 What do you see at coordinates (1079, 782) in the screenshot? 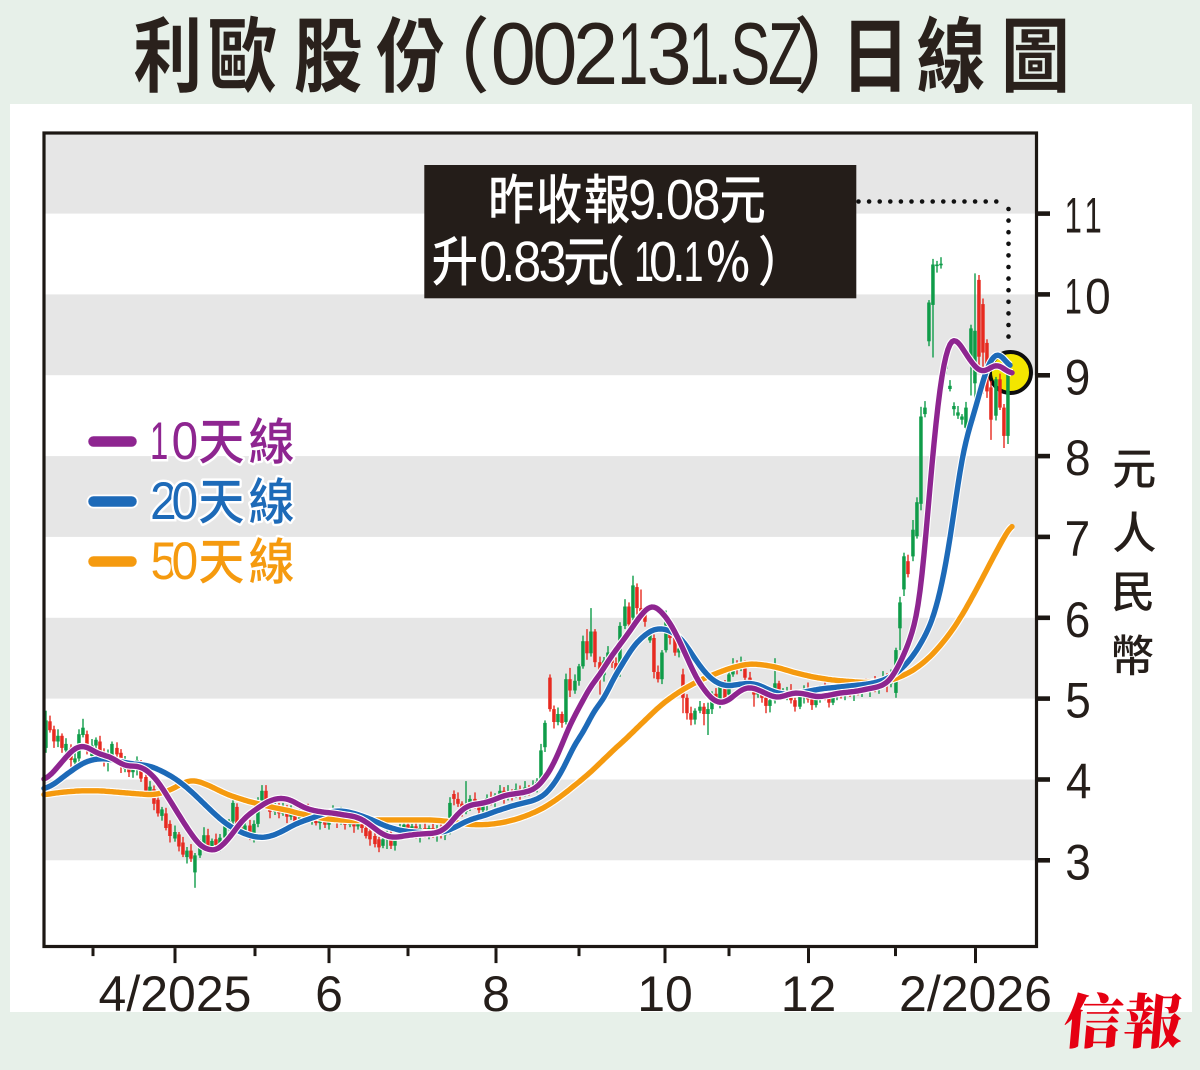
I see `svg-text: 4` at bounding box center [1079, 782].